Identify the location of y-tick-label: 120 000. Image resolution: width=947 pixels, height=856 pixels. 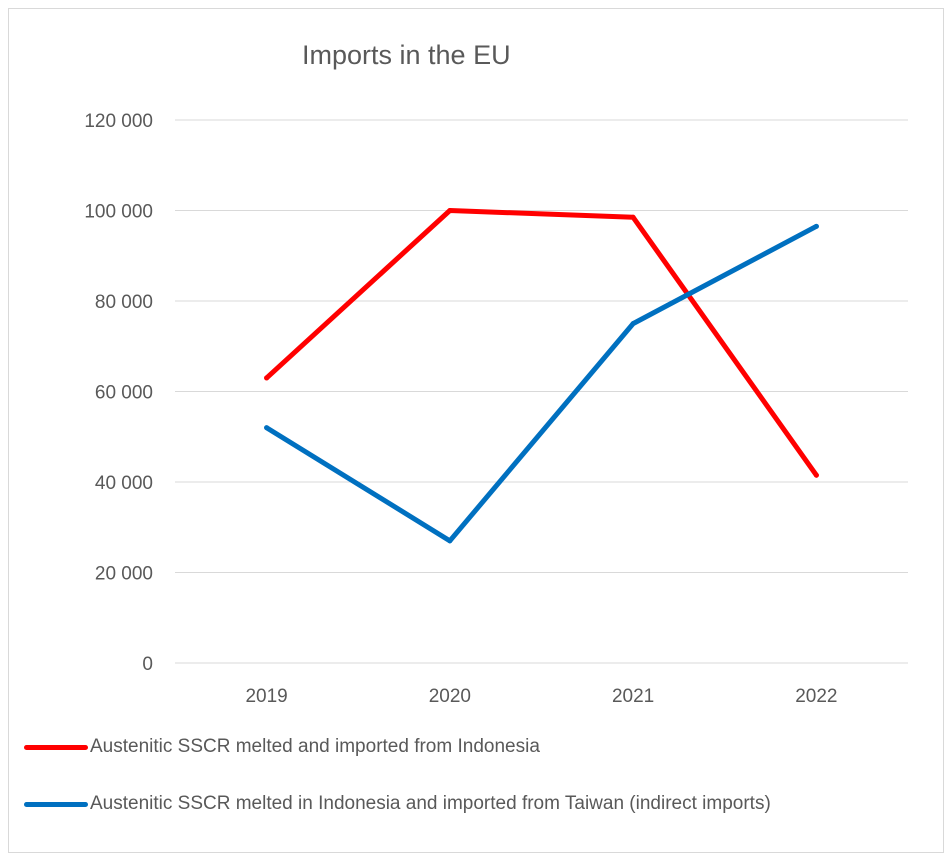
(118, 121).